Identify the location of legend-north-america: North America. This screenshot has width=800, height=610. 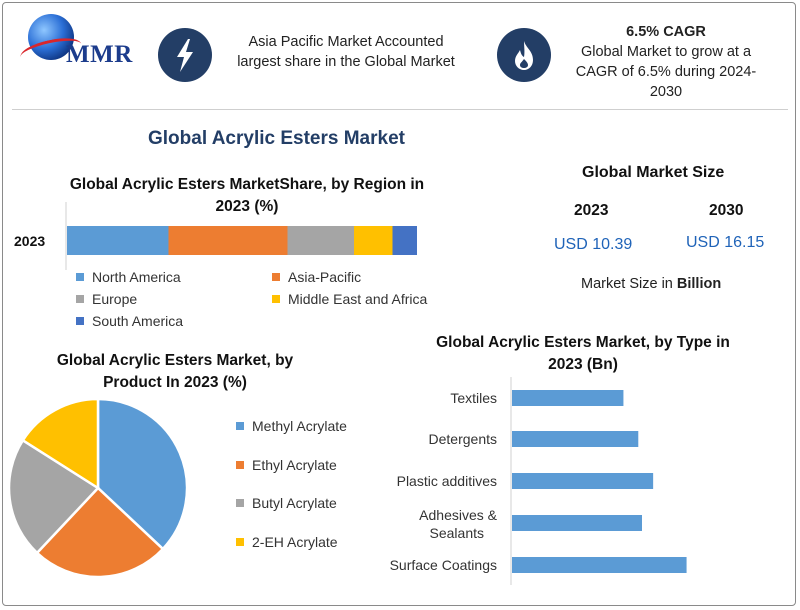
(128, 277).